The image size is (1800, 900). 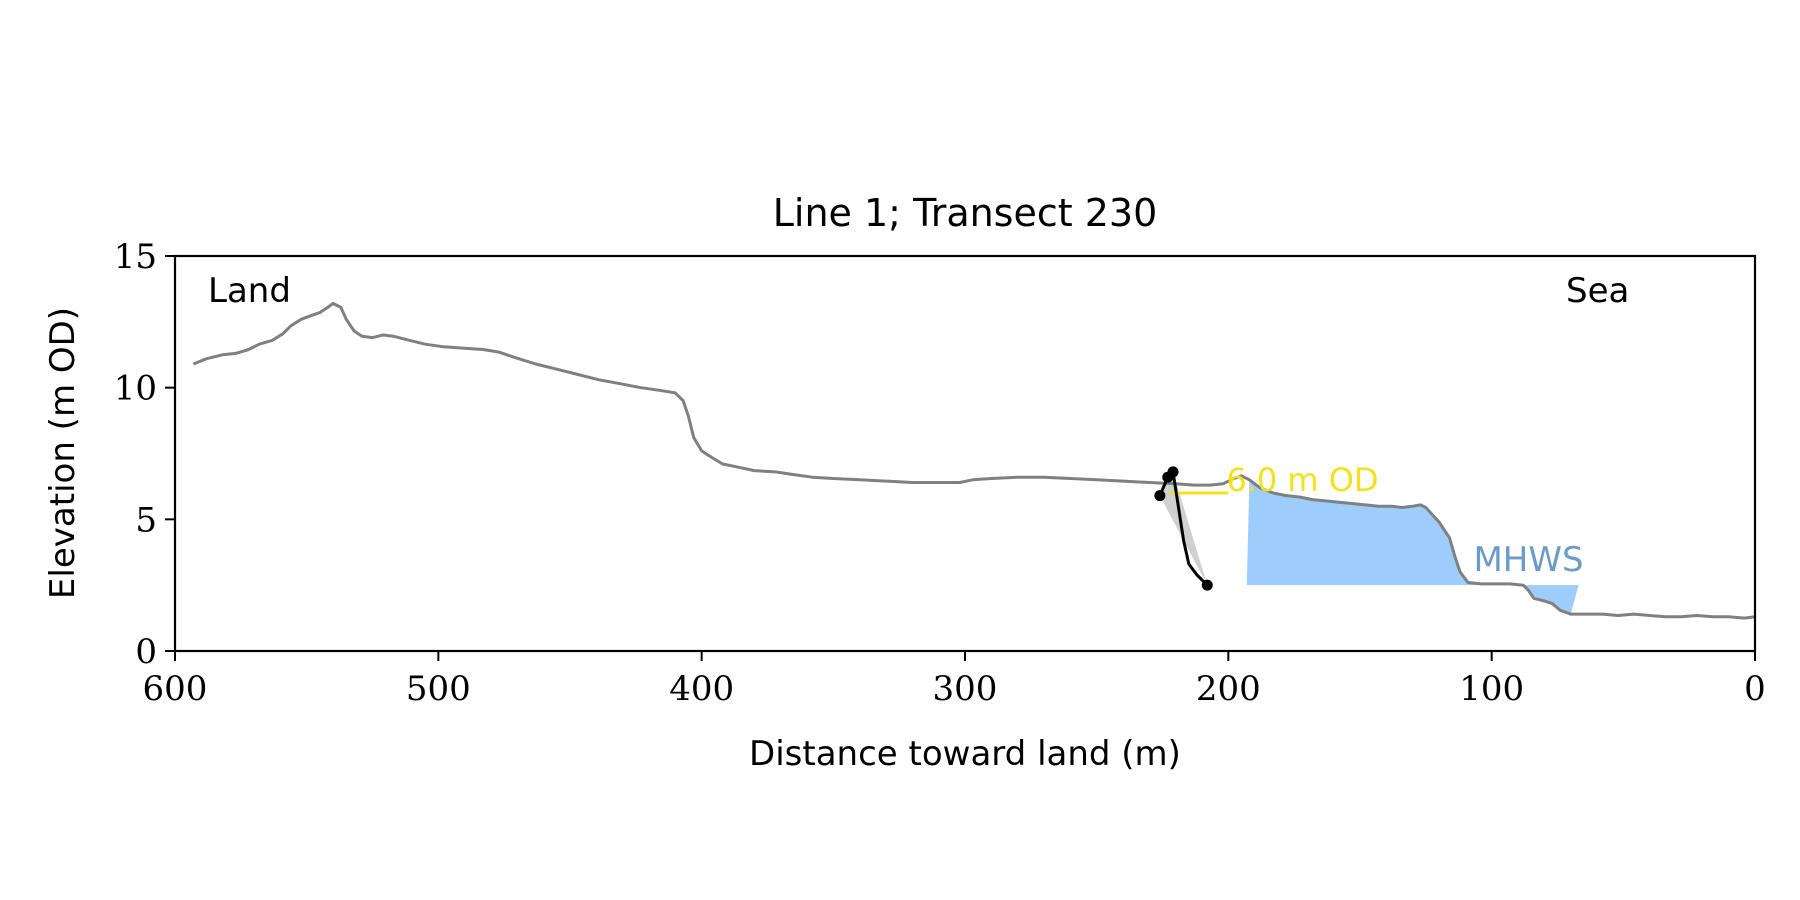 I want to click on cliff-shaded-area, so click(x=1183, y=528).